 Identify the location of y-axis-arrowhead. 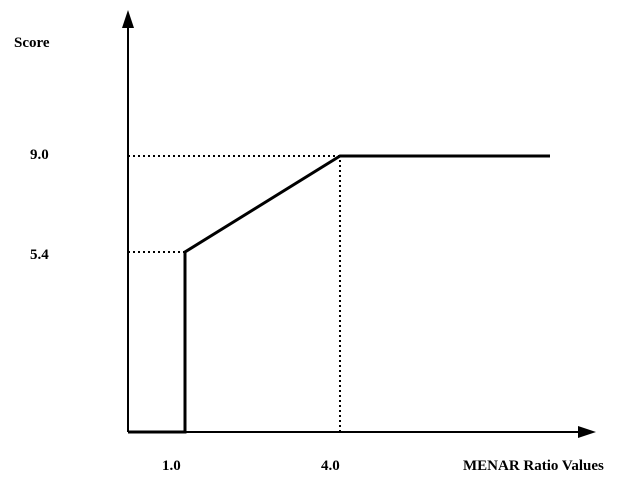
(128, 19).